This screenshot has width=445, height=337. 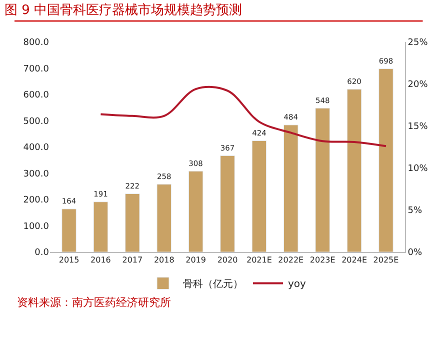 What do you see at coordinates (227, 147) in the screenshot?
I see `data-label: 367` at bounding box center [227, 147].